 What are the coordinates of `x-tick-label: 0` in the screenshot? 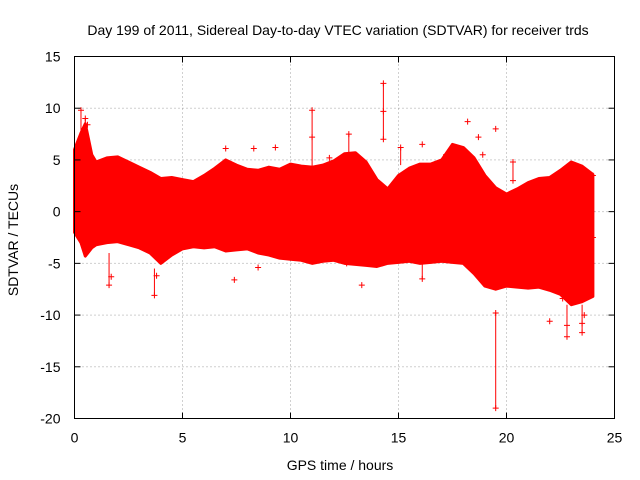 It's located at (75, 438).